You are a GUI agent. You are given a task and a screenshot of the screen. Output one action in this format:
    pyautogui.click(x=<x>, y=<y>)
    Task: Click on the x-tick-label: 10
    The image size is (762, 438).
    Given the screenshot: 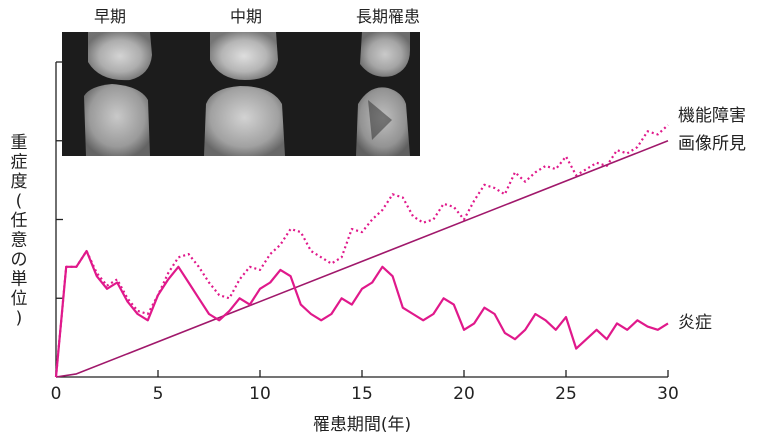 What is the action you would take?
    pyautogui.click(x=260, y=394)
    